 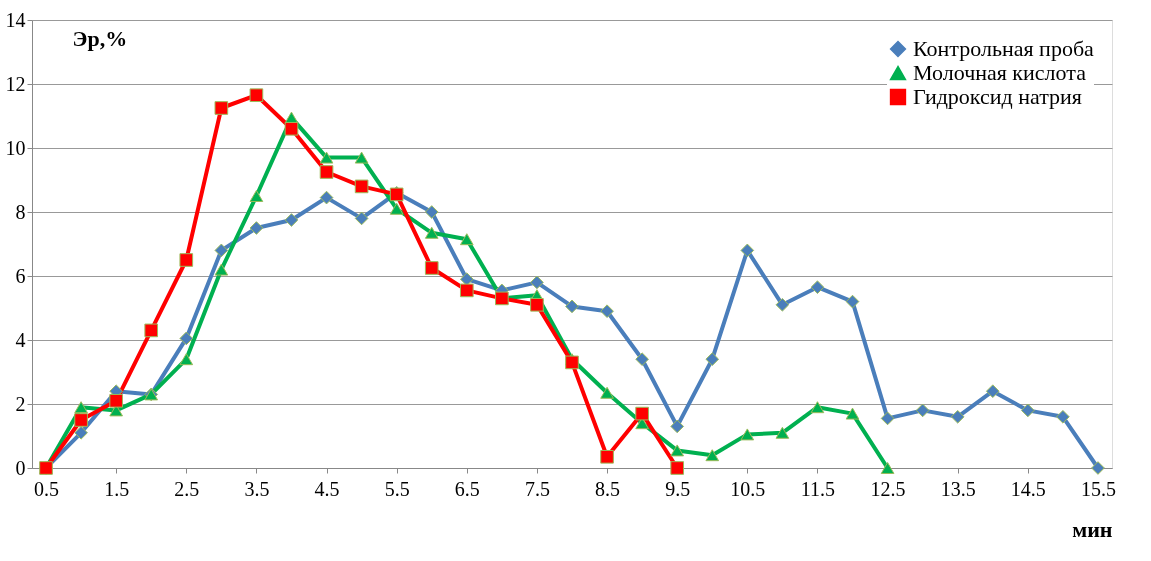 What do you see at coordinates (958, 488) in the screenshot?
I see `x-tick-label: 13.5` at bounding box center [958, 488].